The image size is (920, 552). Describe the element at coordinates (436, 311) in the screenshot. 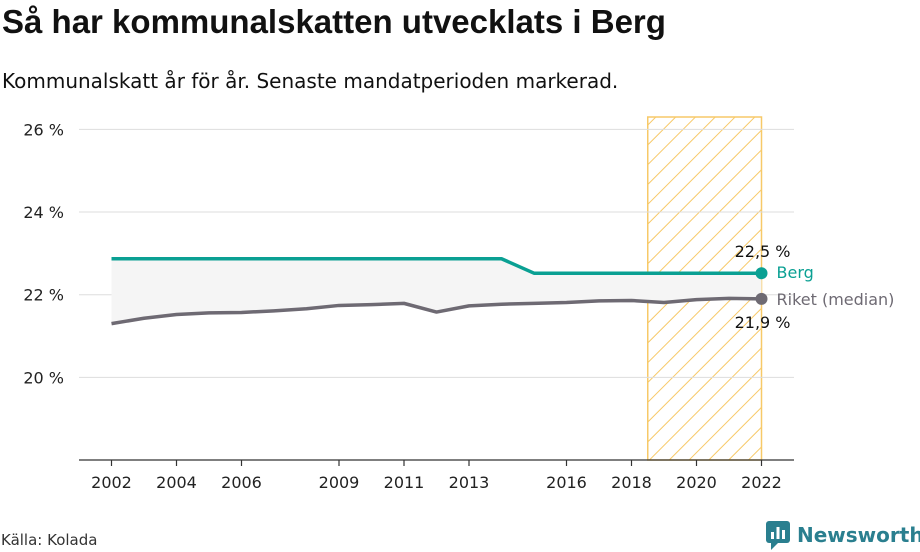

I see `riket-line` at that location.